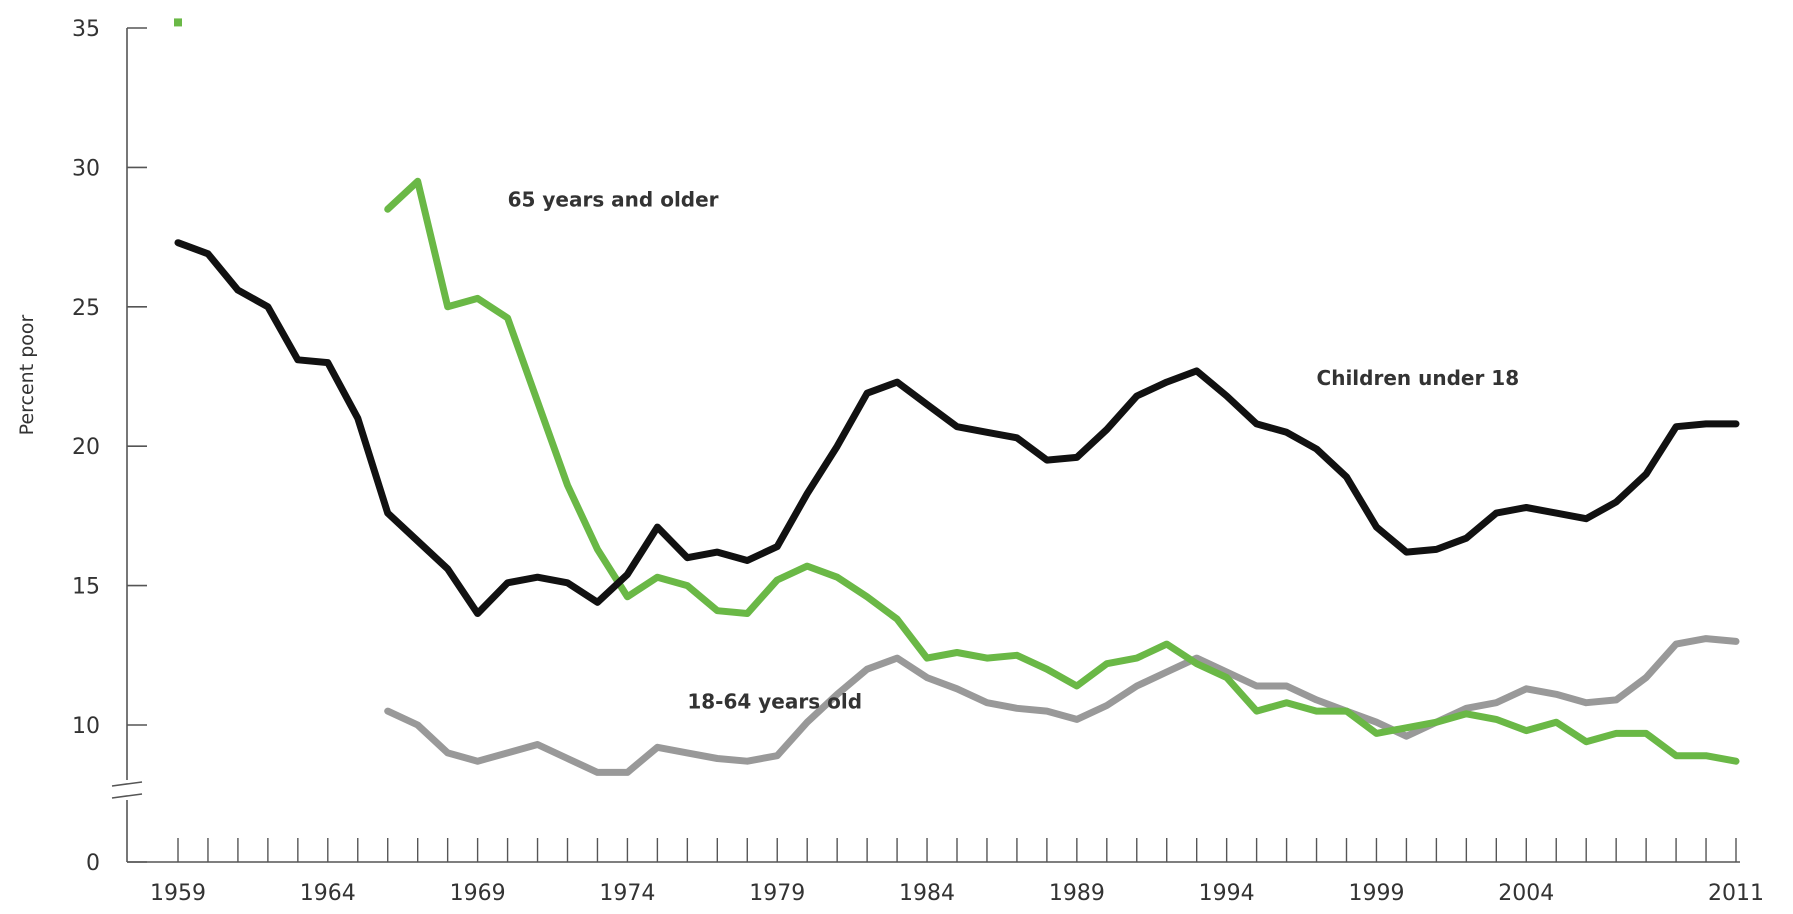  What do you see at coordinates (927, 893) in the screenshot?
I see `x-tick-label: 1984` at bounding box center [927, 893].